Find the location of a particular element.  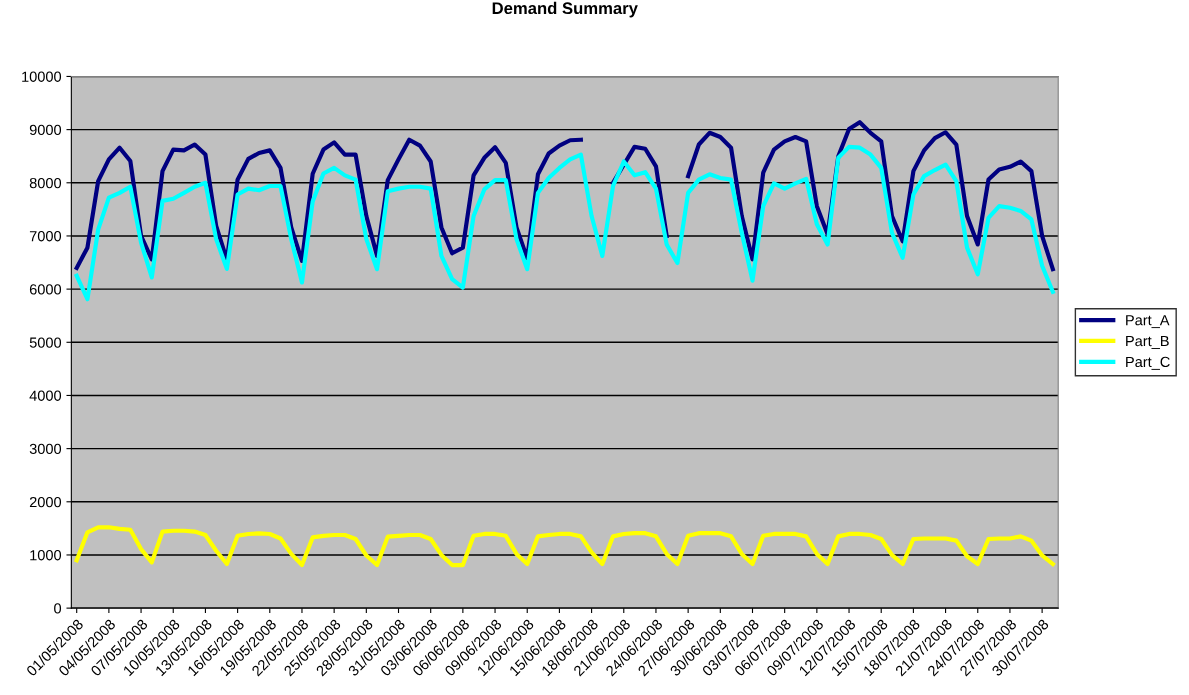

y-tick-label: 3000 is located at coordinates (45, 449).